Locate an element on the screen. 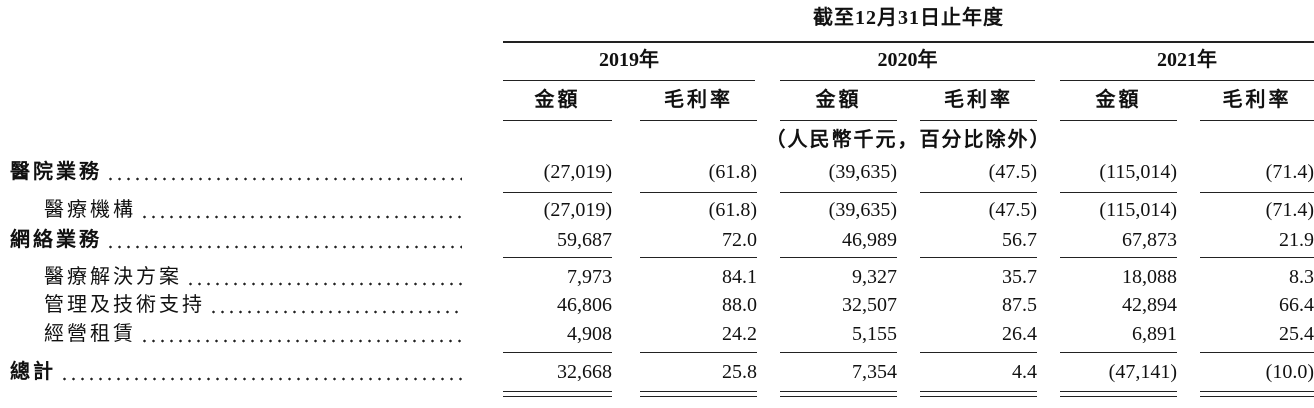 The height and width of the screenshot is (408, 1314). row-label: 總計 is located at coordinates (33, 372).